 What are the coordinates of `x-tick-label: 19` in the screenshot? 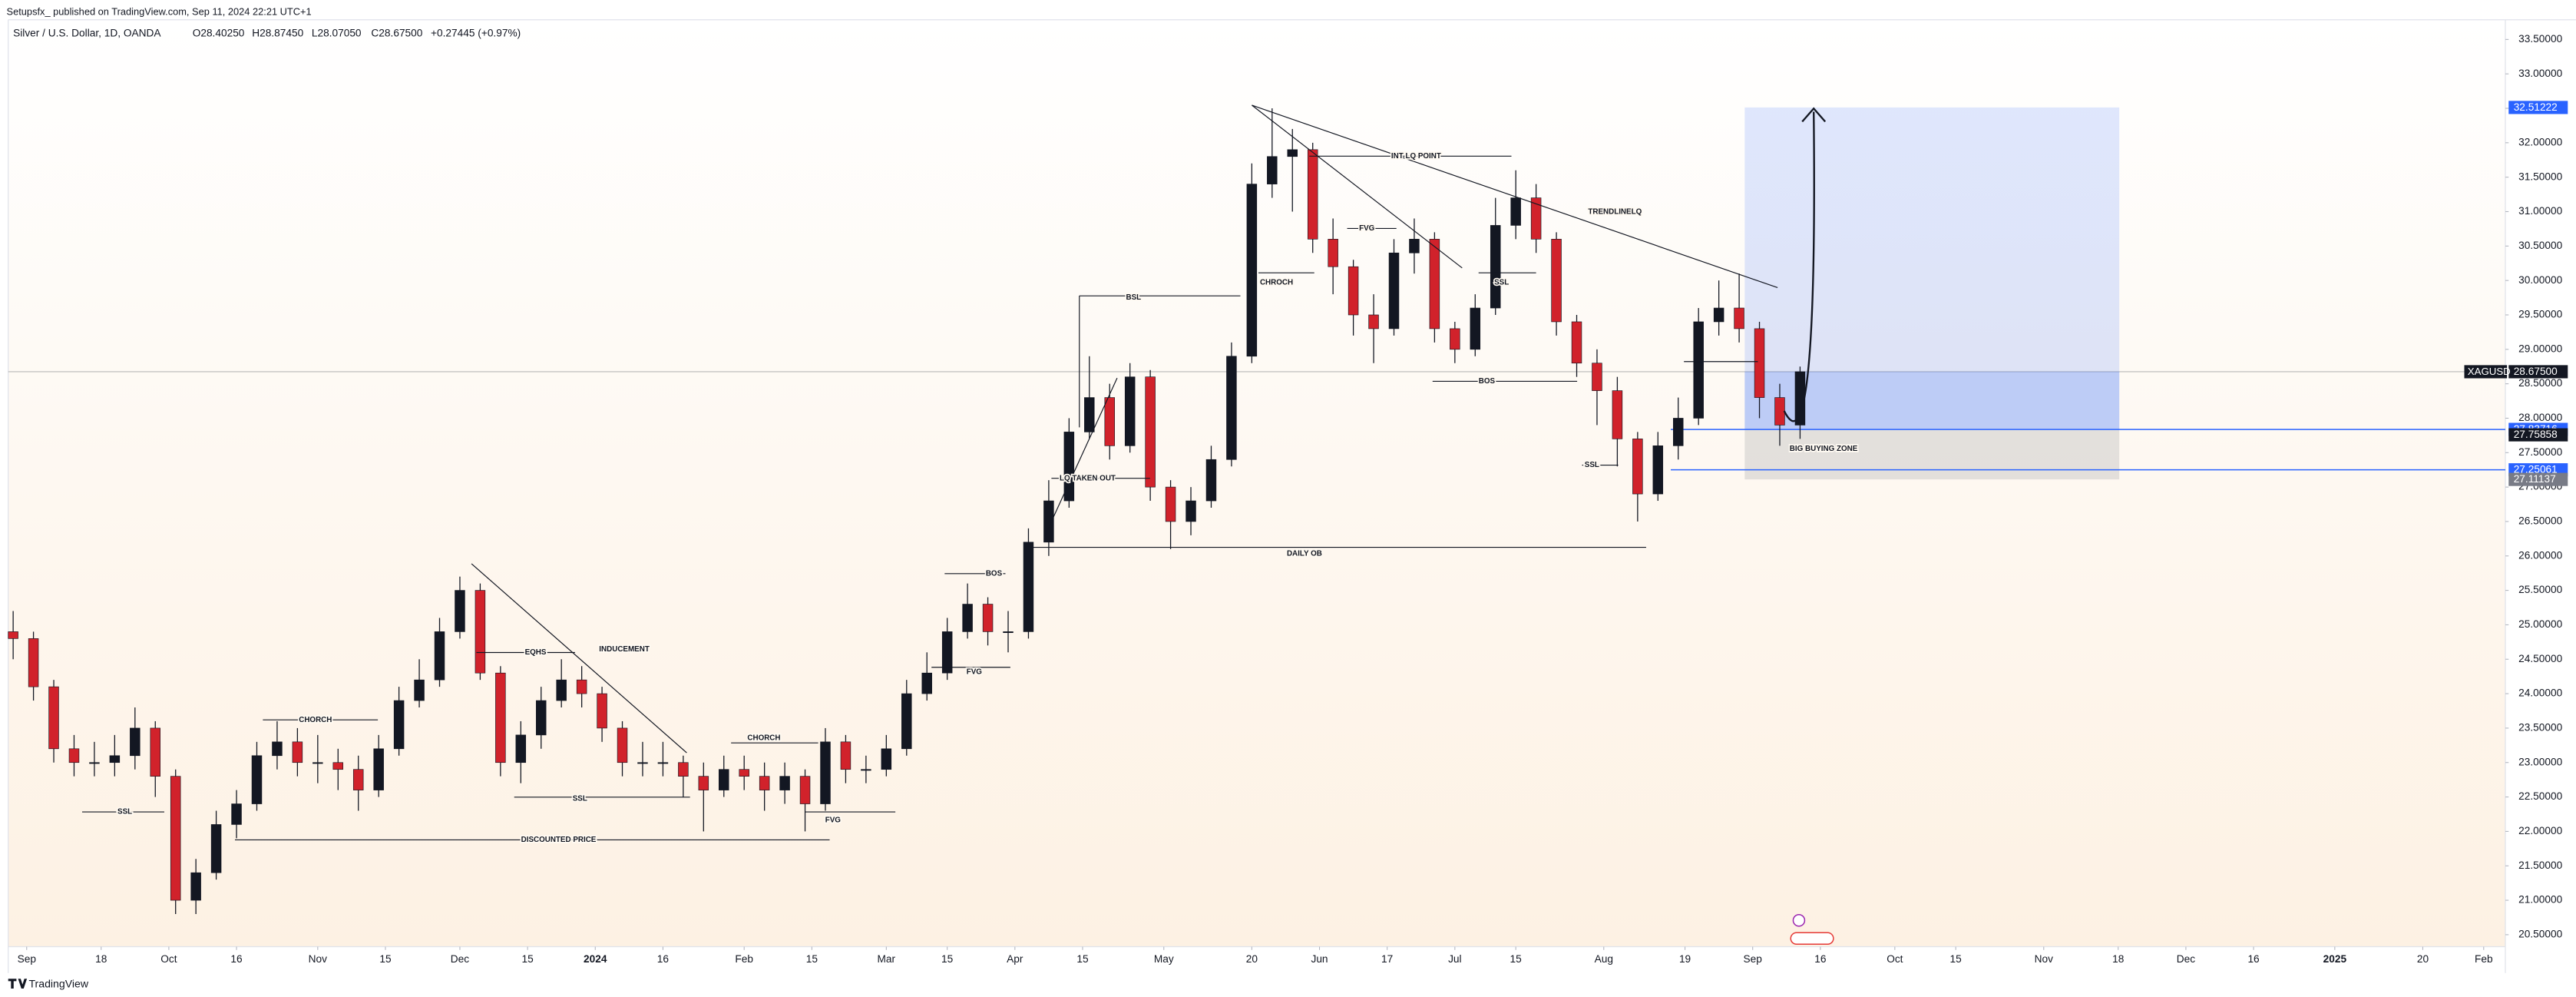 It's located at (1685, 959).